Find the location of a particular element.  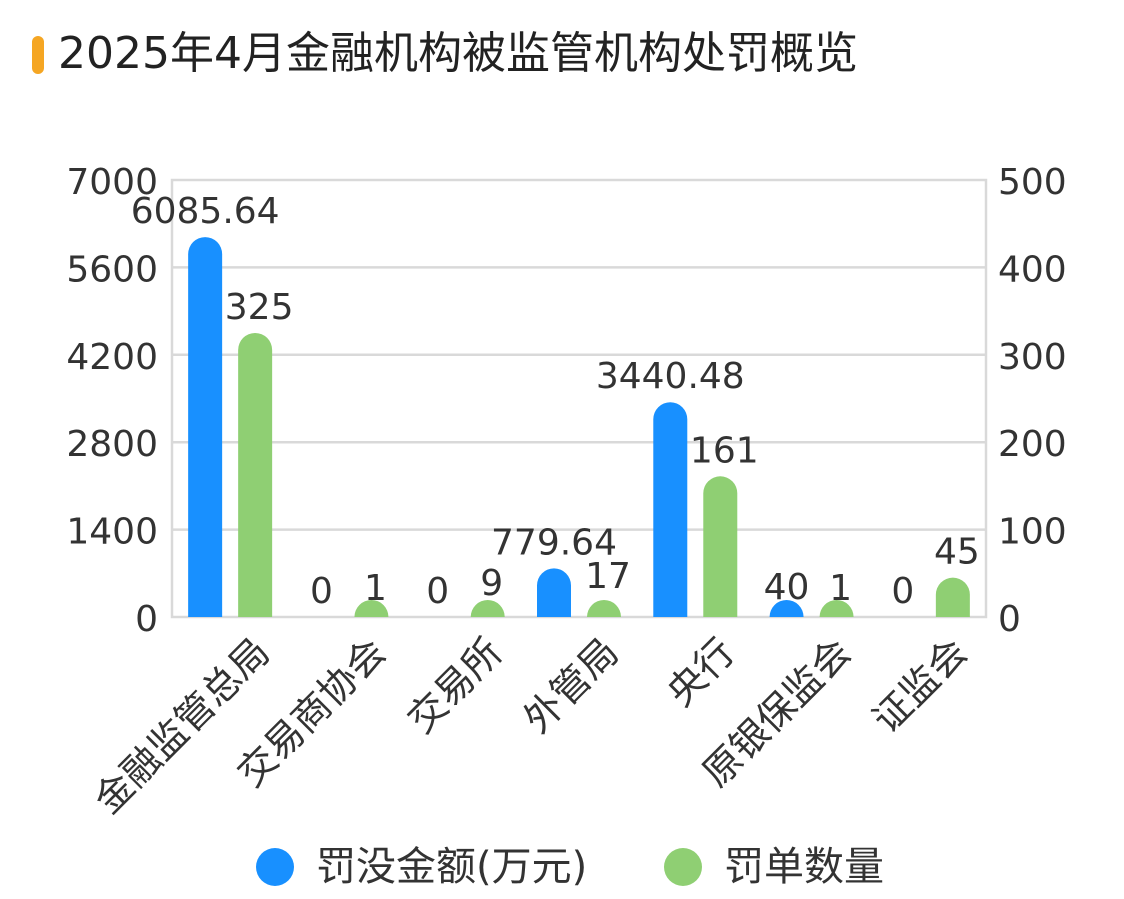

y-right-tick-label: 100 is located at coordinates (1032, 532).